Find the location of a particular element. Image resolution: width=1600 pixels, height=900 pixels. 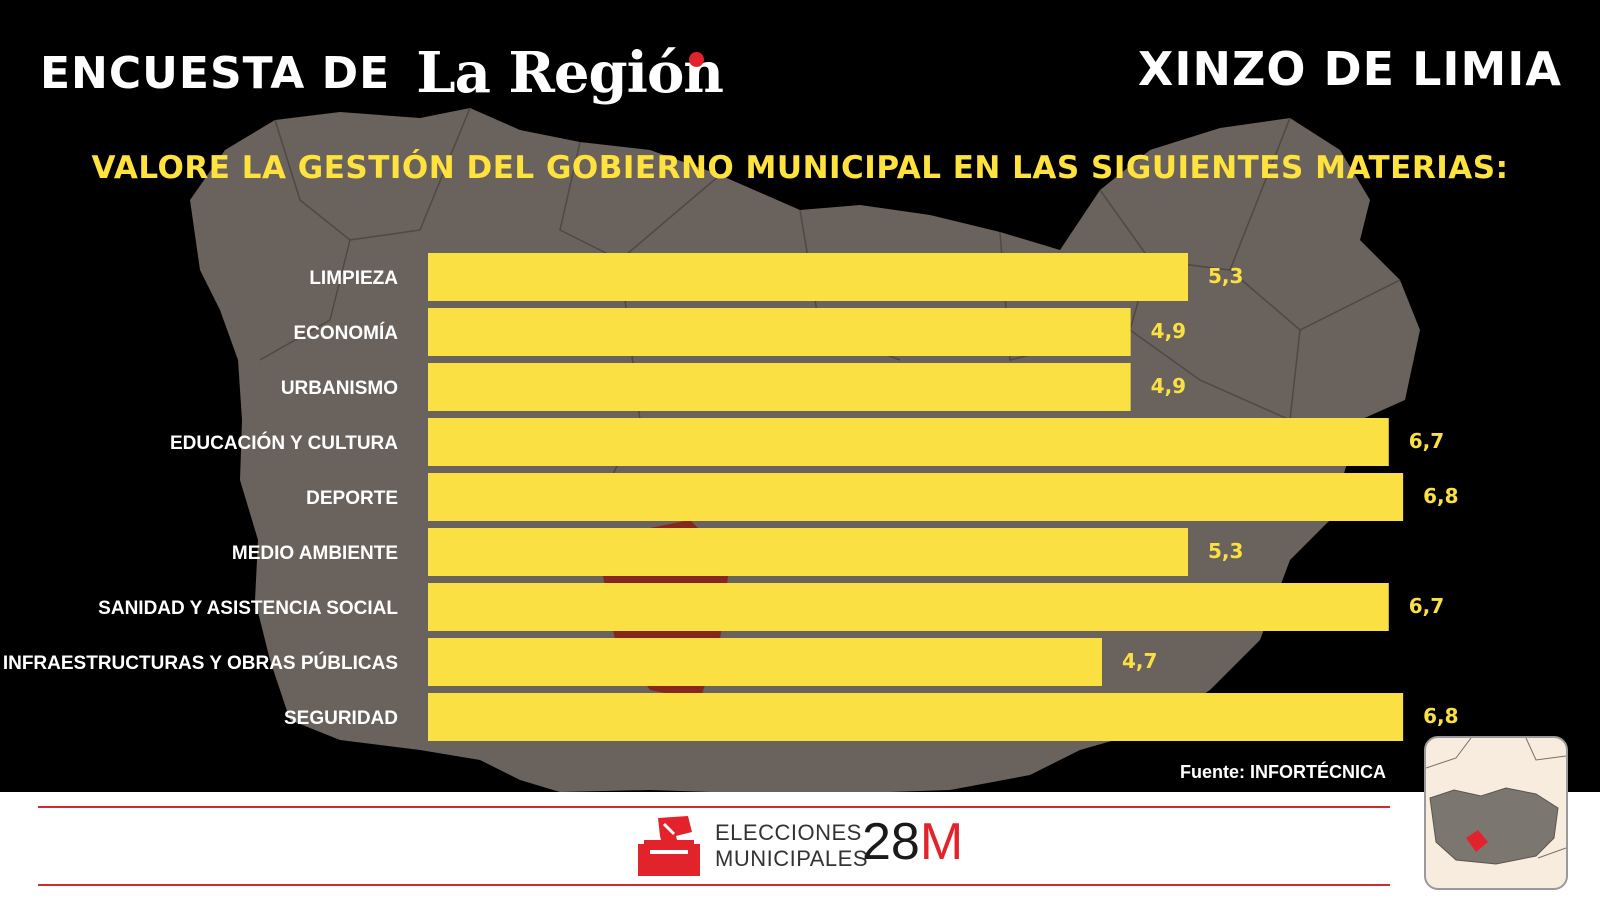

header-left: ENCUESTA DE La Región is located at coordinates (382, 73).